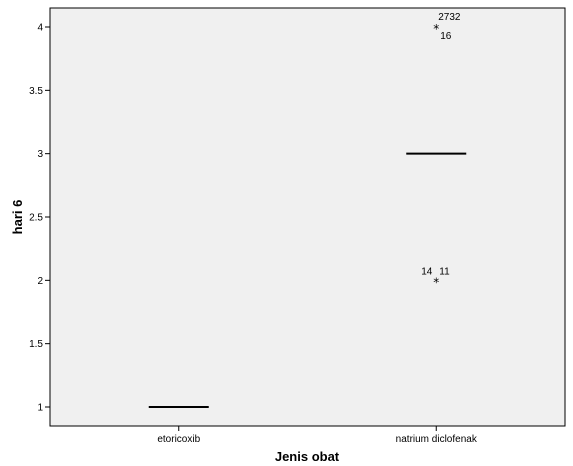 Image resolution: width=573 pixels, height=466 pixels. I want to click on outlier-label: 14, so click(427, 271).